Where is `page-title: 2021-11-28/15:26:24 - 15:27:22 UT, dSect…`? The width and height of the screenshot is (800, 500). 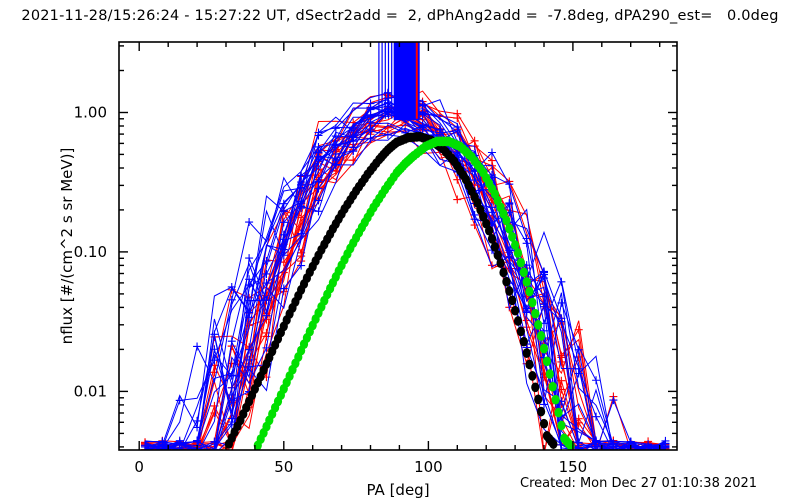
page-title: 2021-11-28/15:26:24 - 15:27:22 UT, dSect… is located at coordinates (400, 16).